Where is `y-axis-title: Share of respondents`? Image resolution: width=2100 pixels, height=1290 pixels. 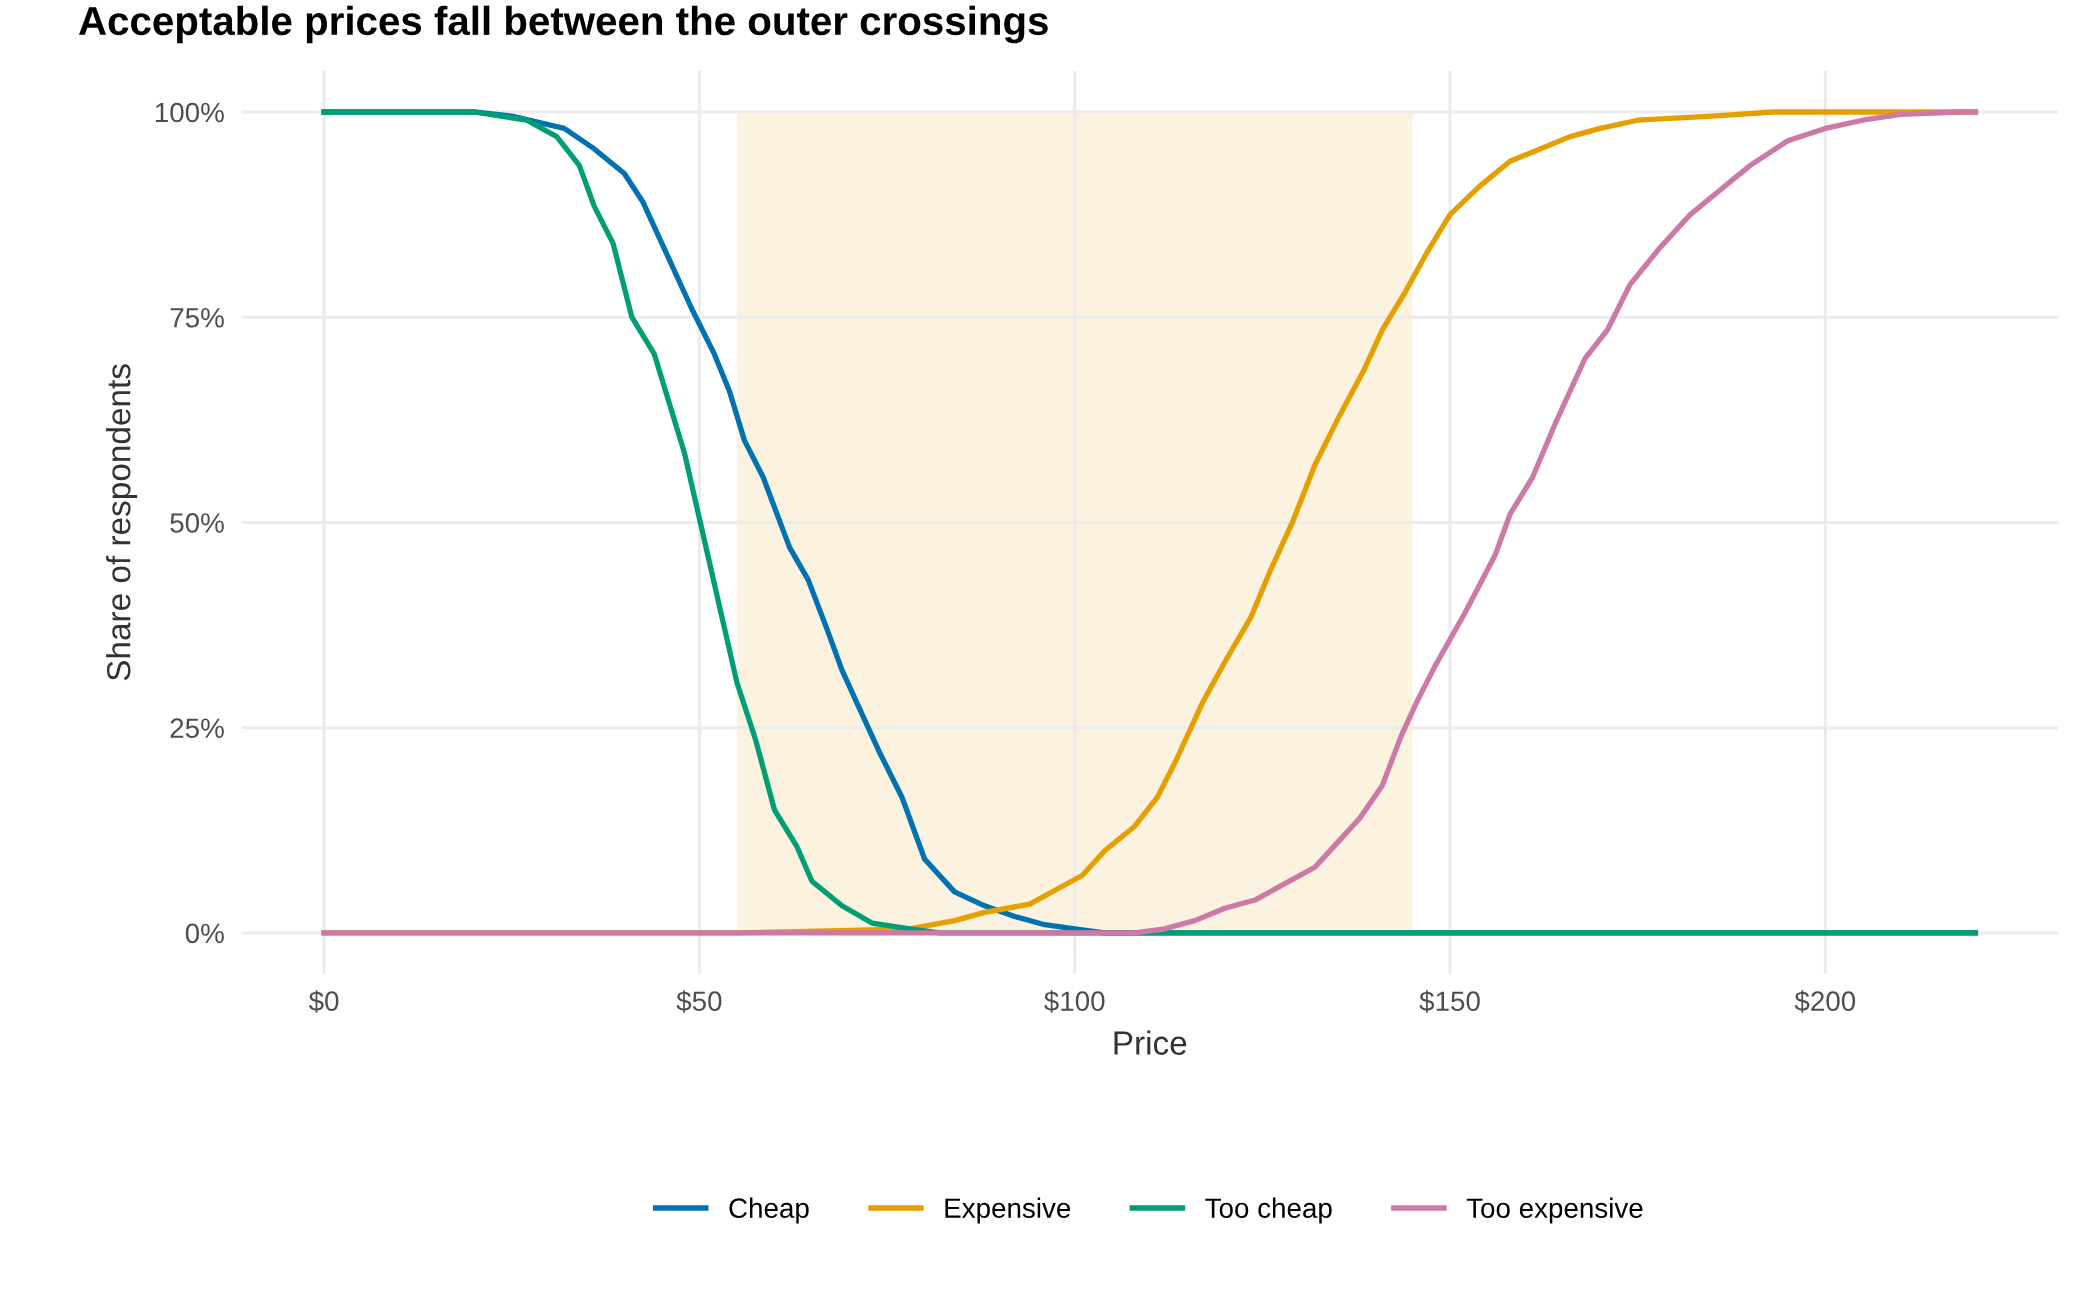 y-axis-title: Share of respondents is located at coordinates (122, 522).